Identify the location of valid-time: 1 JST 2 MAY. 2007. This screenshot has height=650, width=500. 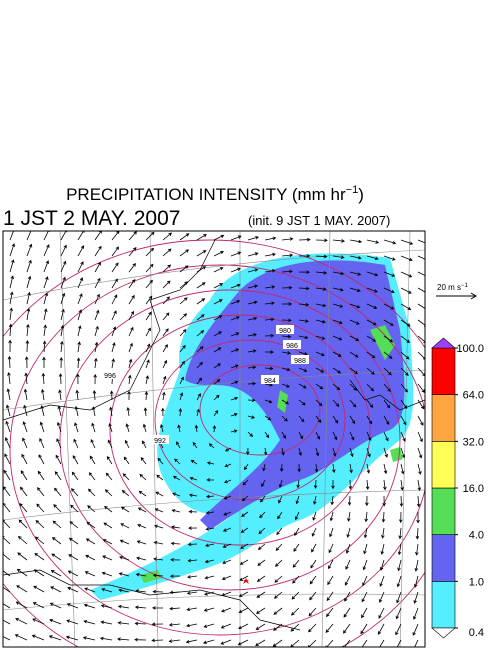
(91, 218).